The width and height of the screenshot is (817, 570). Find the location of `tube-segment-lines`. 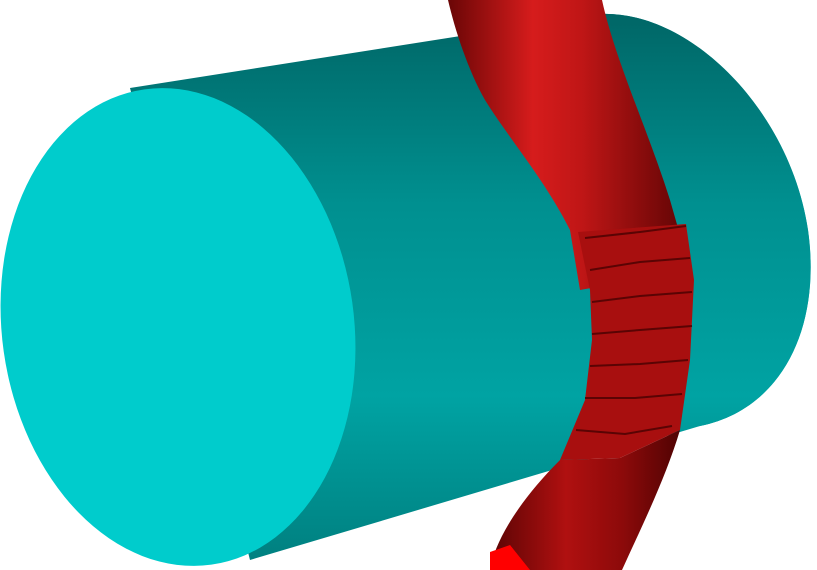

tube-segment-lines is located at coordinates (634, 330).